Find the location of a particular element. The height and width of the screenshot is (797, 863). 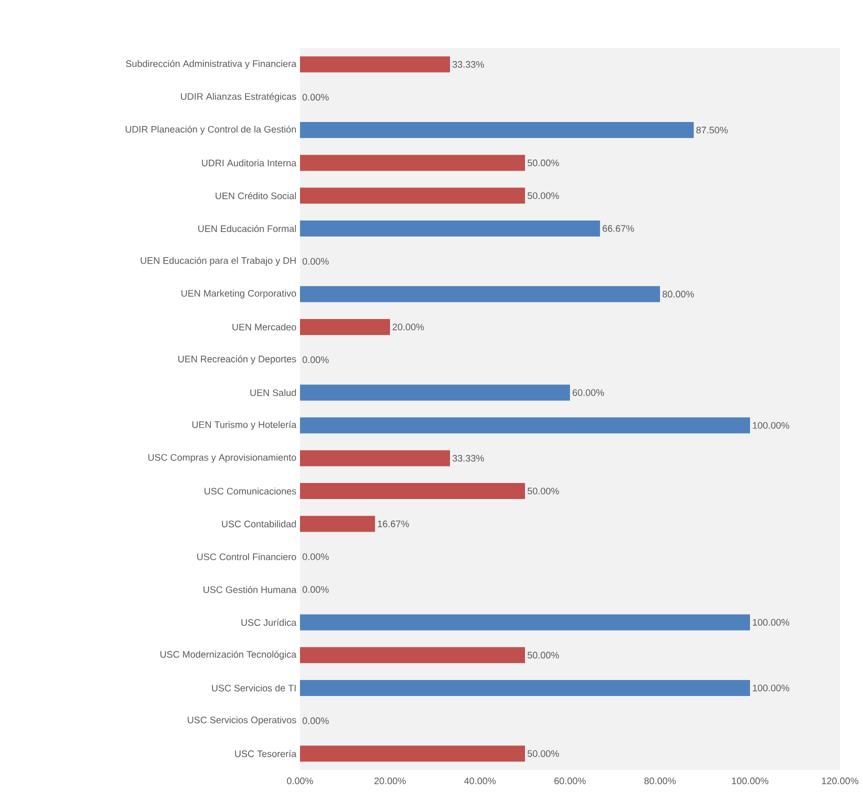

data-label: 16.67% is located at coordinates (393, 524).